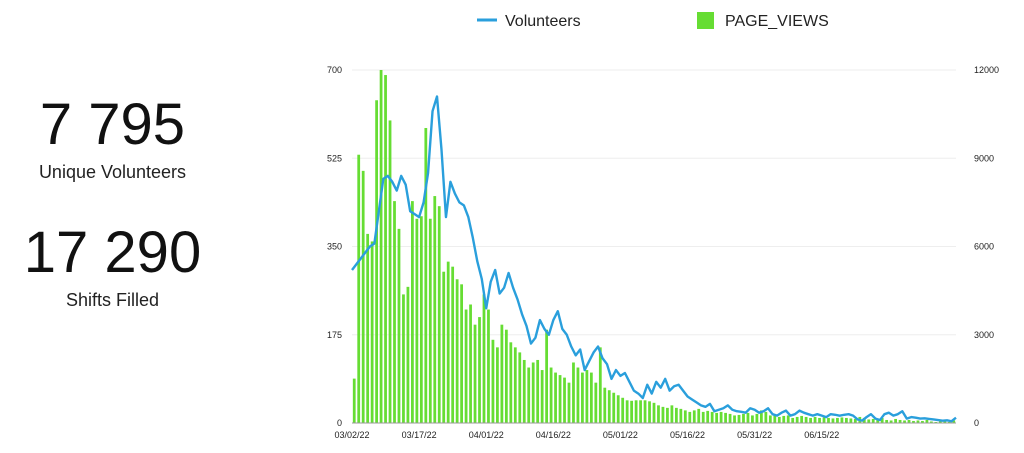 The image size is (1024, 453). Describe the element at coordinates (334, 247) in the screenshot. I see `y-left-tick-label: 350` at that location.